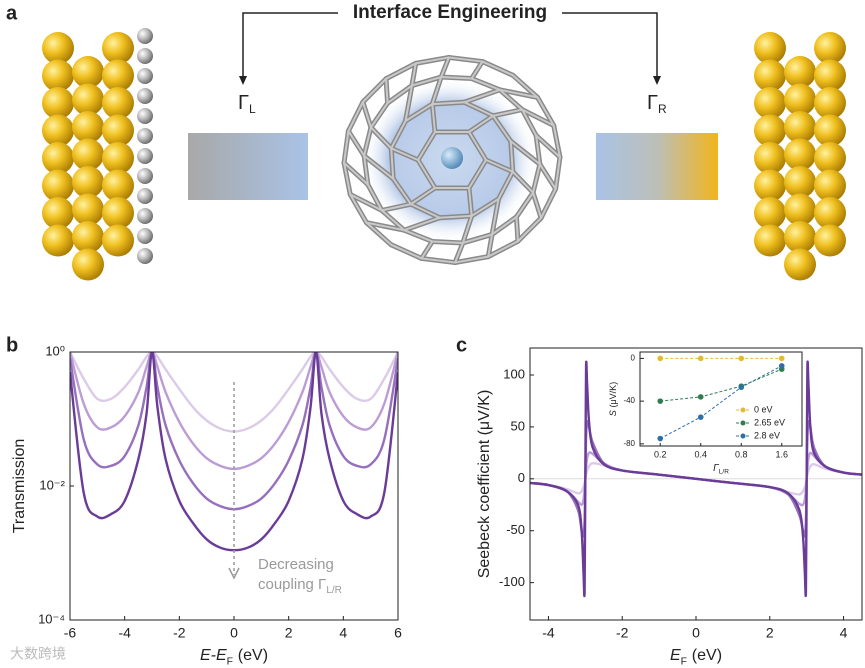 This screenshot has width=865, height=668. Describe the element at coordinates (12, 13) in the screenshot. I see `panel-label: a` at that location.